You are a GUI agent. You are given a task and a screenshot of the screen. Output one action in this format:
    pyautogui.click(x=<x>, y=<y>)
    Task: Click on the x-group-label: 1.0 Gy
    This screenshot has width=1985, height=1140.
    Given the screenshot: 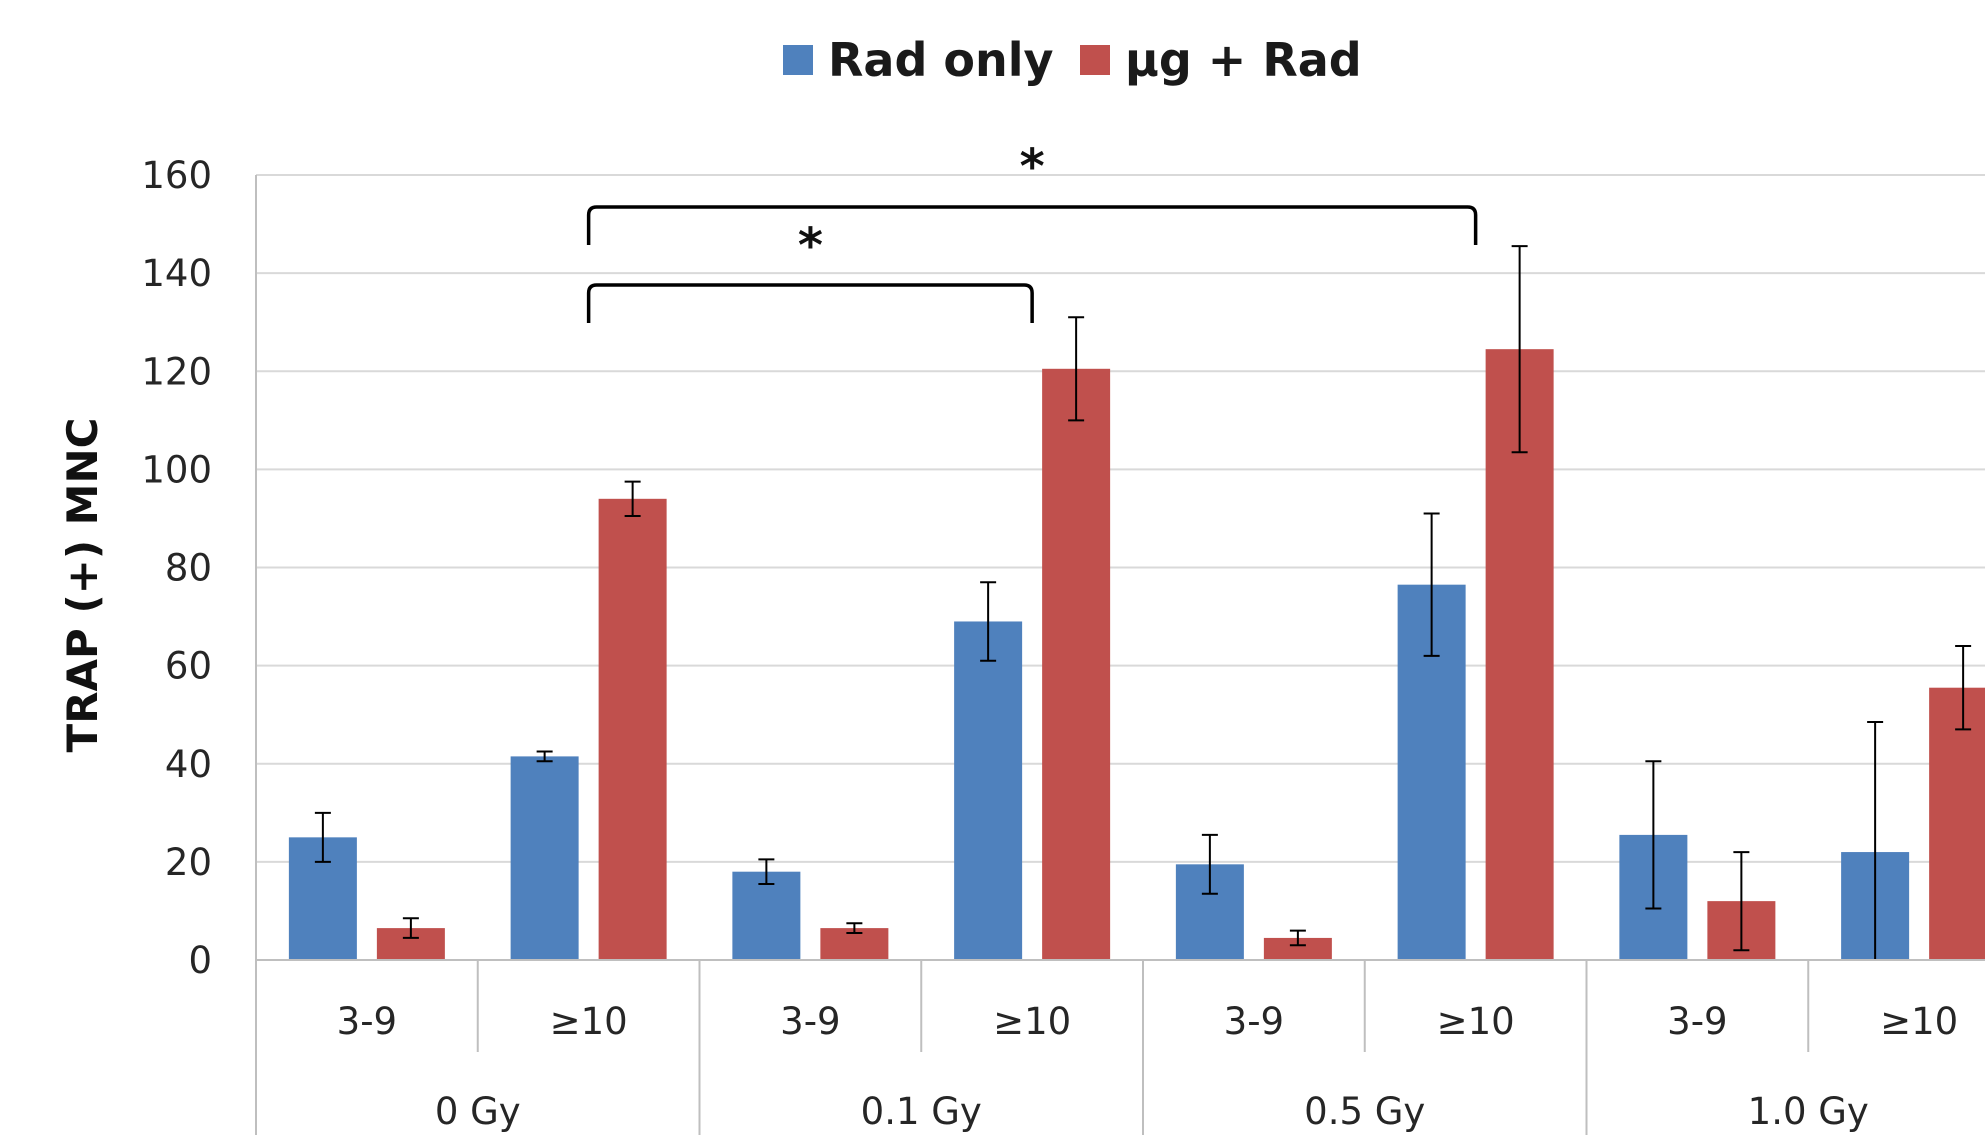 What is the action you would take?
    pyautogui.click(x=1808, y=1111)
    